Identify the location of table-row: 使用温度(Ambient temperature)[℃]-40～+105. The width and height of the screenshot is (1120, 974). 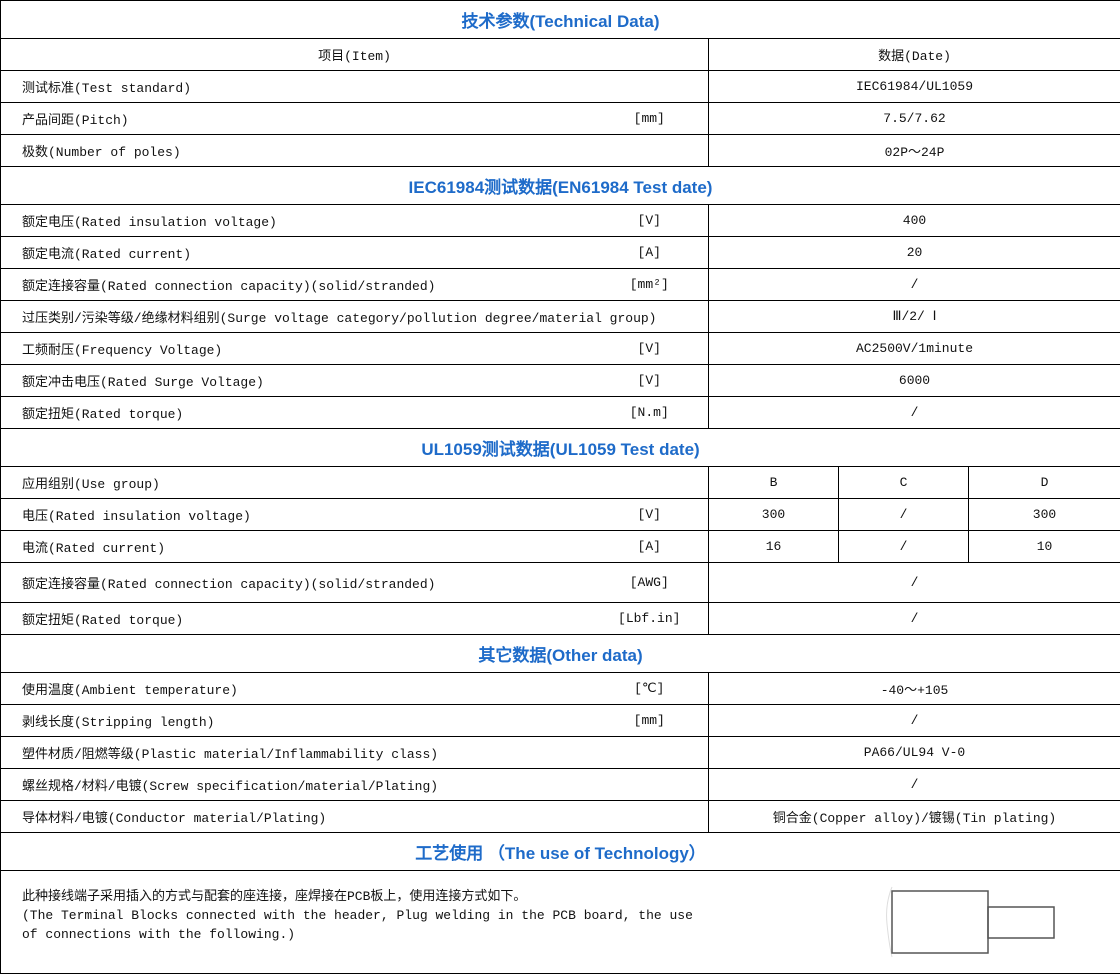
(560, 689).